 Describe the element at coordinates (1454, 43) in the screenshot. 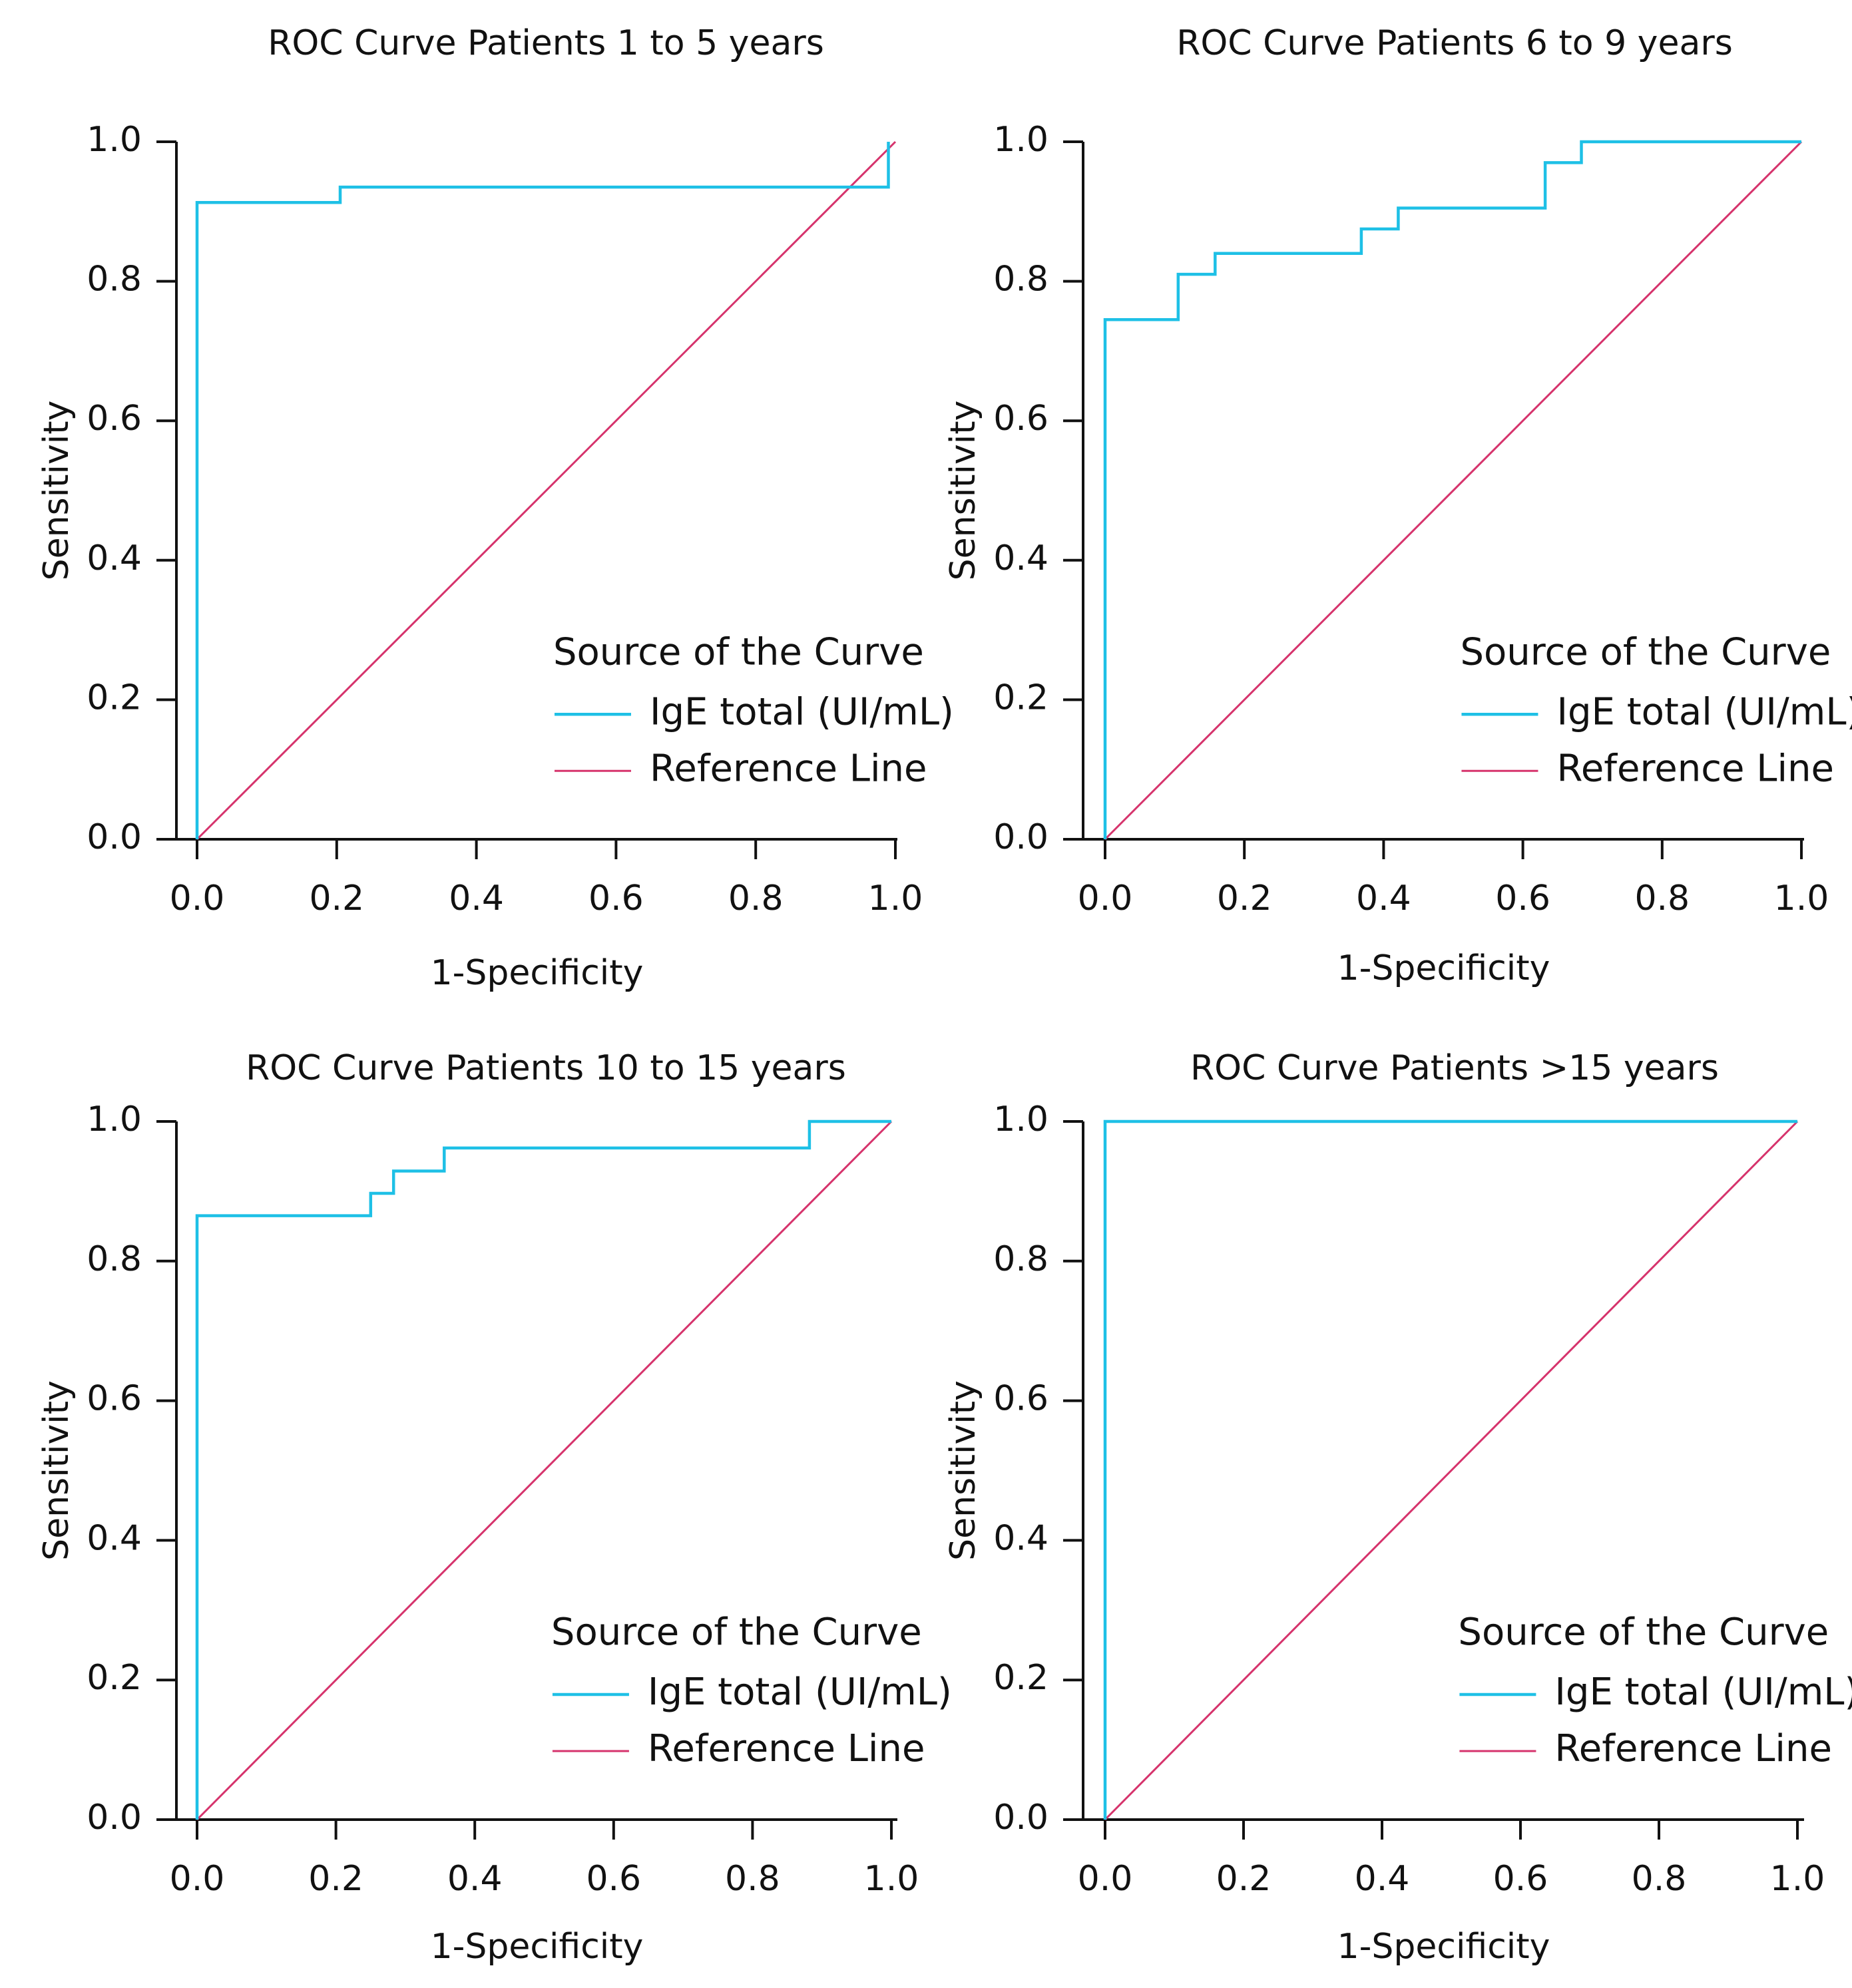

I see `panel-title: ROC Curve Patients 6 to 9 years` at that location.